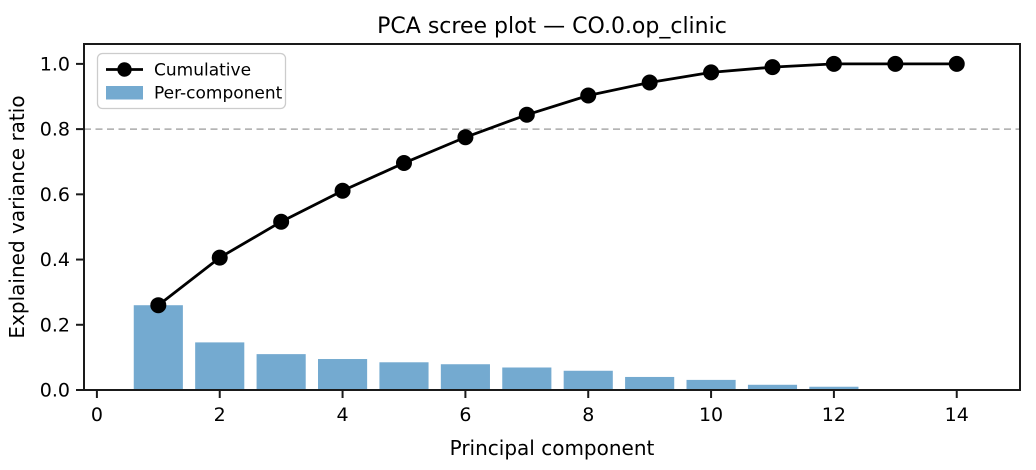 This screenshot has width=1036, height=470. Describe the element at coordinates (343, 415) in the screenshot. I see `x-tick-label: 4` at that location.